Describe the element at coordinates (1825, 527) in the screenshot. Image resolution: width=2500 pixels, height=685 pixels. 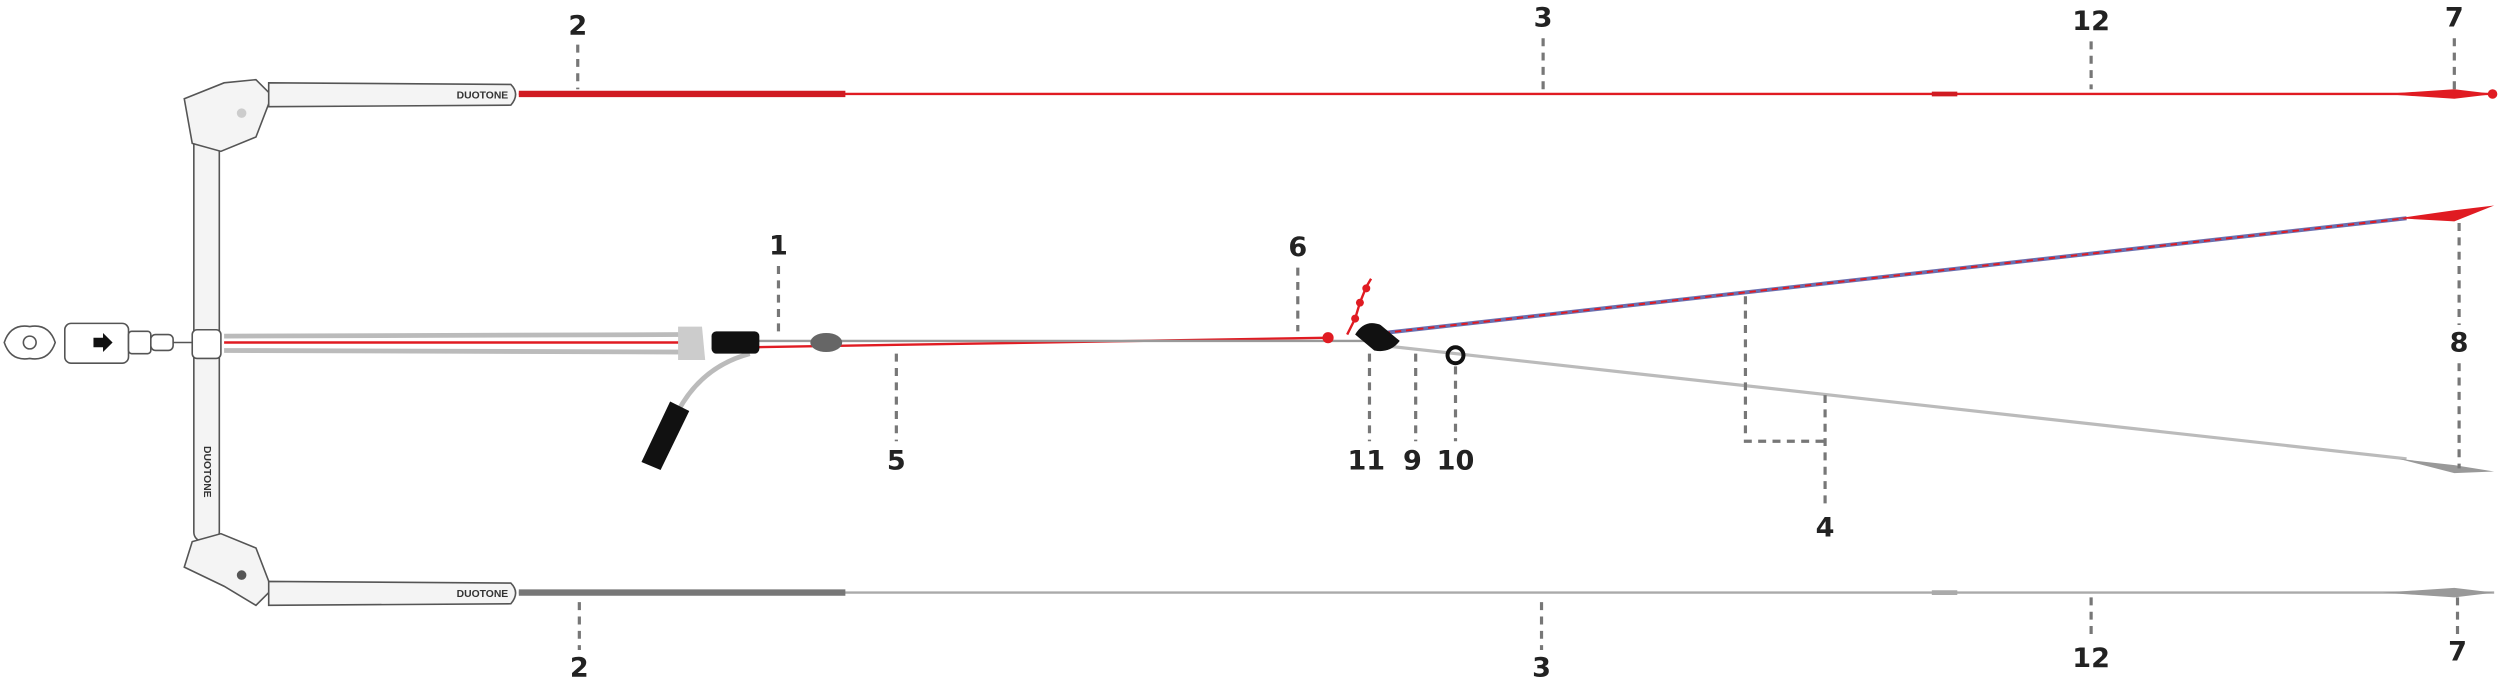
I see `callout: 4` at that location.